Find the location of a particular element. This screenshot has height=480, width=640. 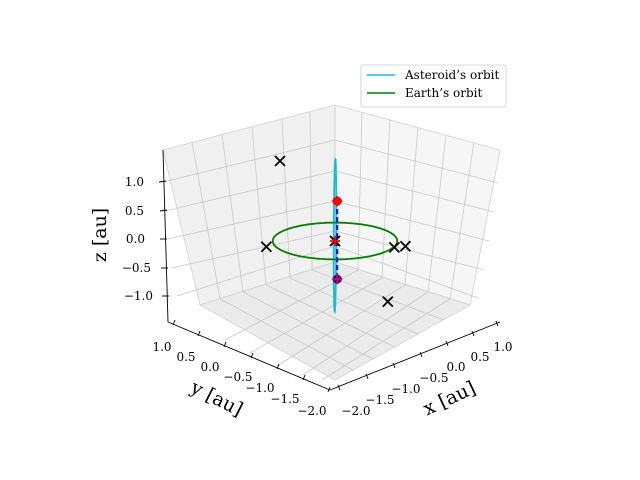

plot-layer is located at coordinates (336, 234).